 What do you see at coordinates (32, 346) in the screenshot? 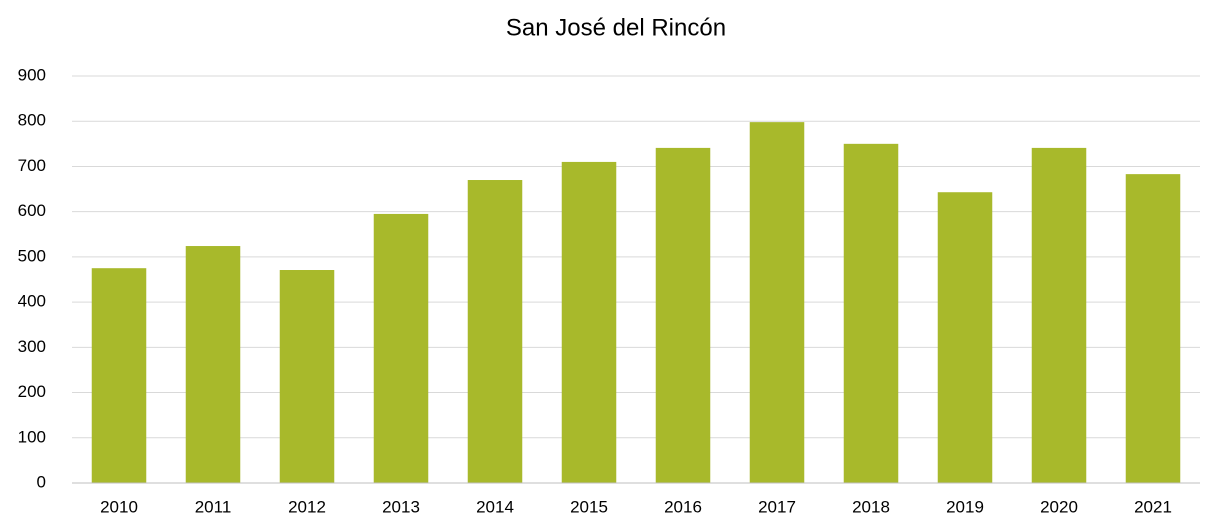
I see `y-tick-label: 300` at bounding box center [32, 346].